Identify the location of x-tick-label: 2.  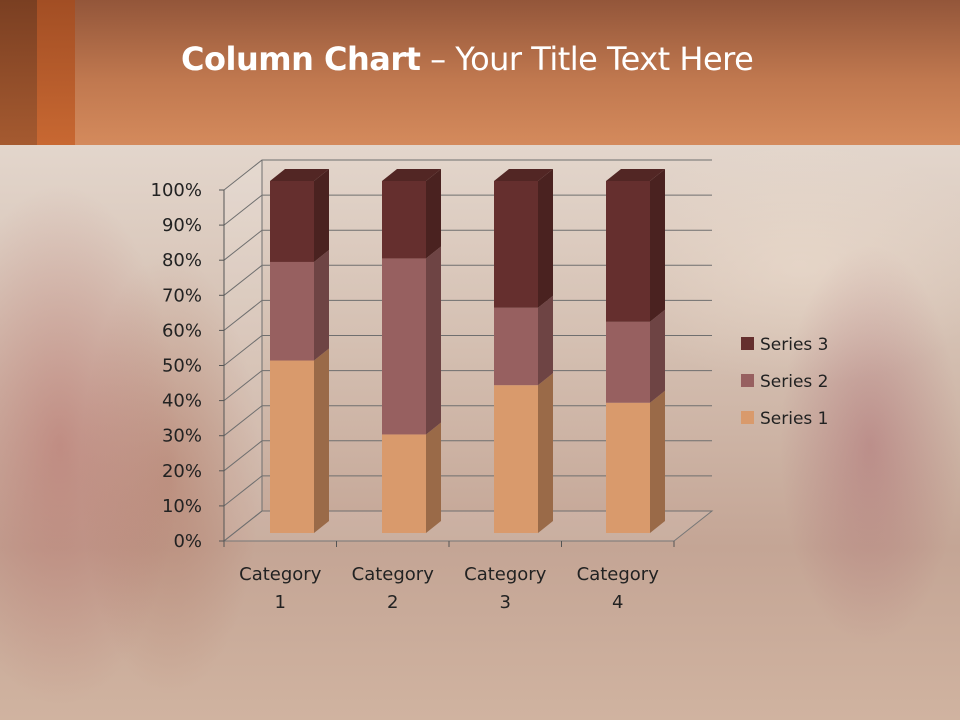
(392, 602).